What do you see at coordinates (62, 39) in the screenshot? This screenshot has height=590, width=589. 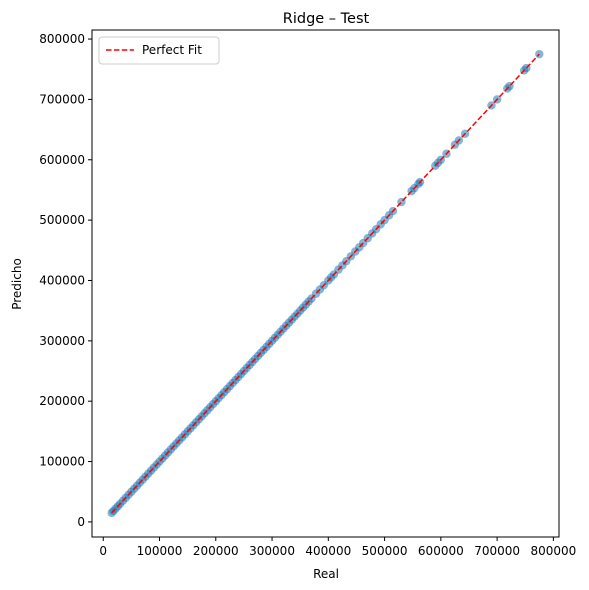 I see `y-tick-label: 800000` at bounding box center [62, 39].